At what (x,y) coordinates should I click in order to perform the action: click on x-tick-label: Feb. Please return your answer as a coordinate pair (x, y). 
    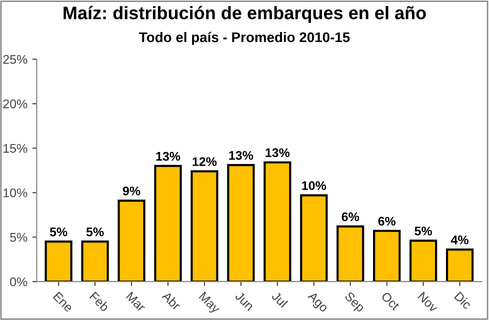
    Looking at the image, I should click on (99, 301).